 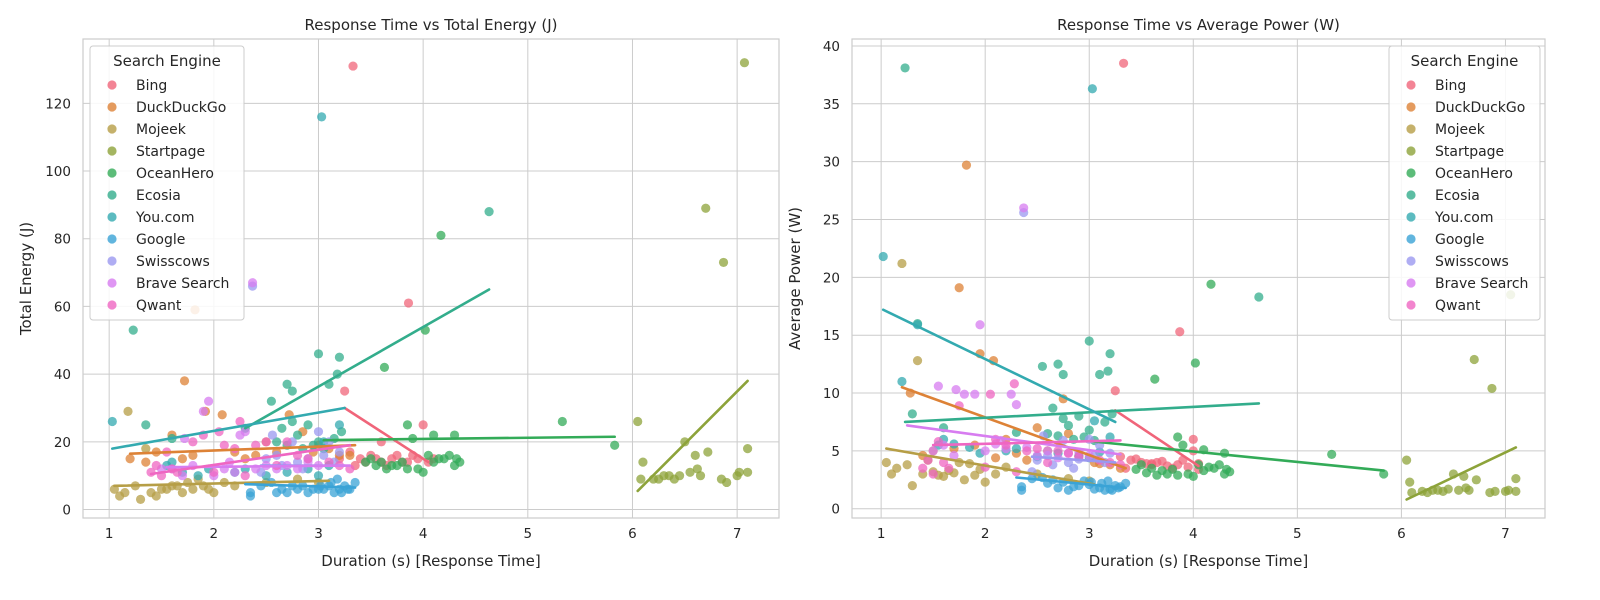 I want to click on chart2-legend-label-mojeek: Mojeek, so click(x=1460, y=130).